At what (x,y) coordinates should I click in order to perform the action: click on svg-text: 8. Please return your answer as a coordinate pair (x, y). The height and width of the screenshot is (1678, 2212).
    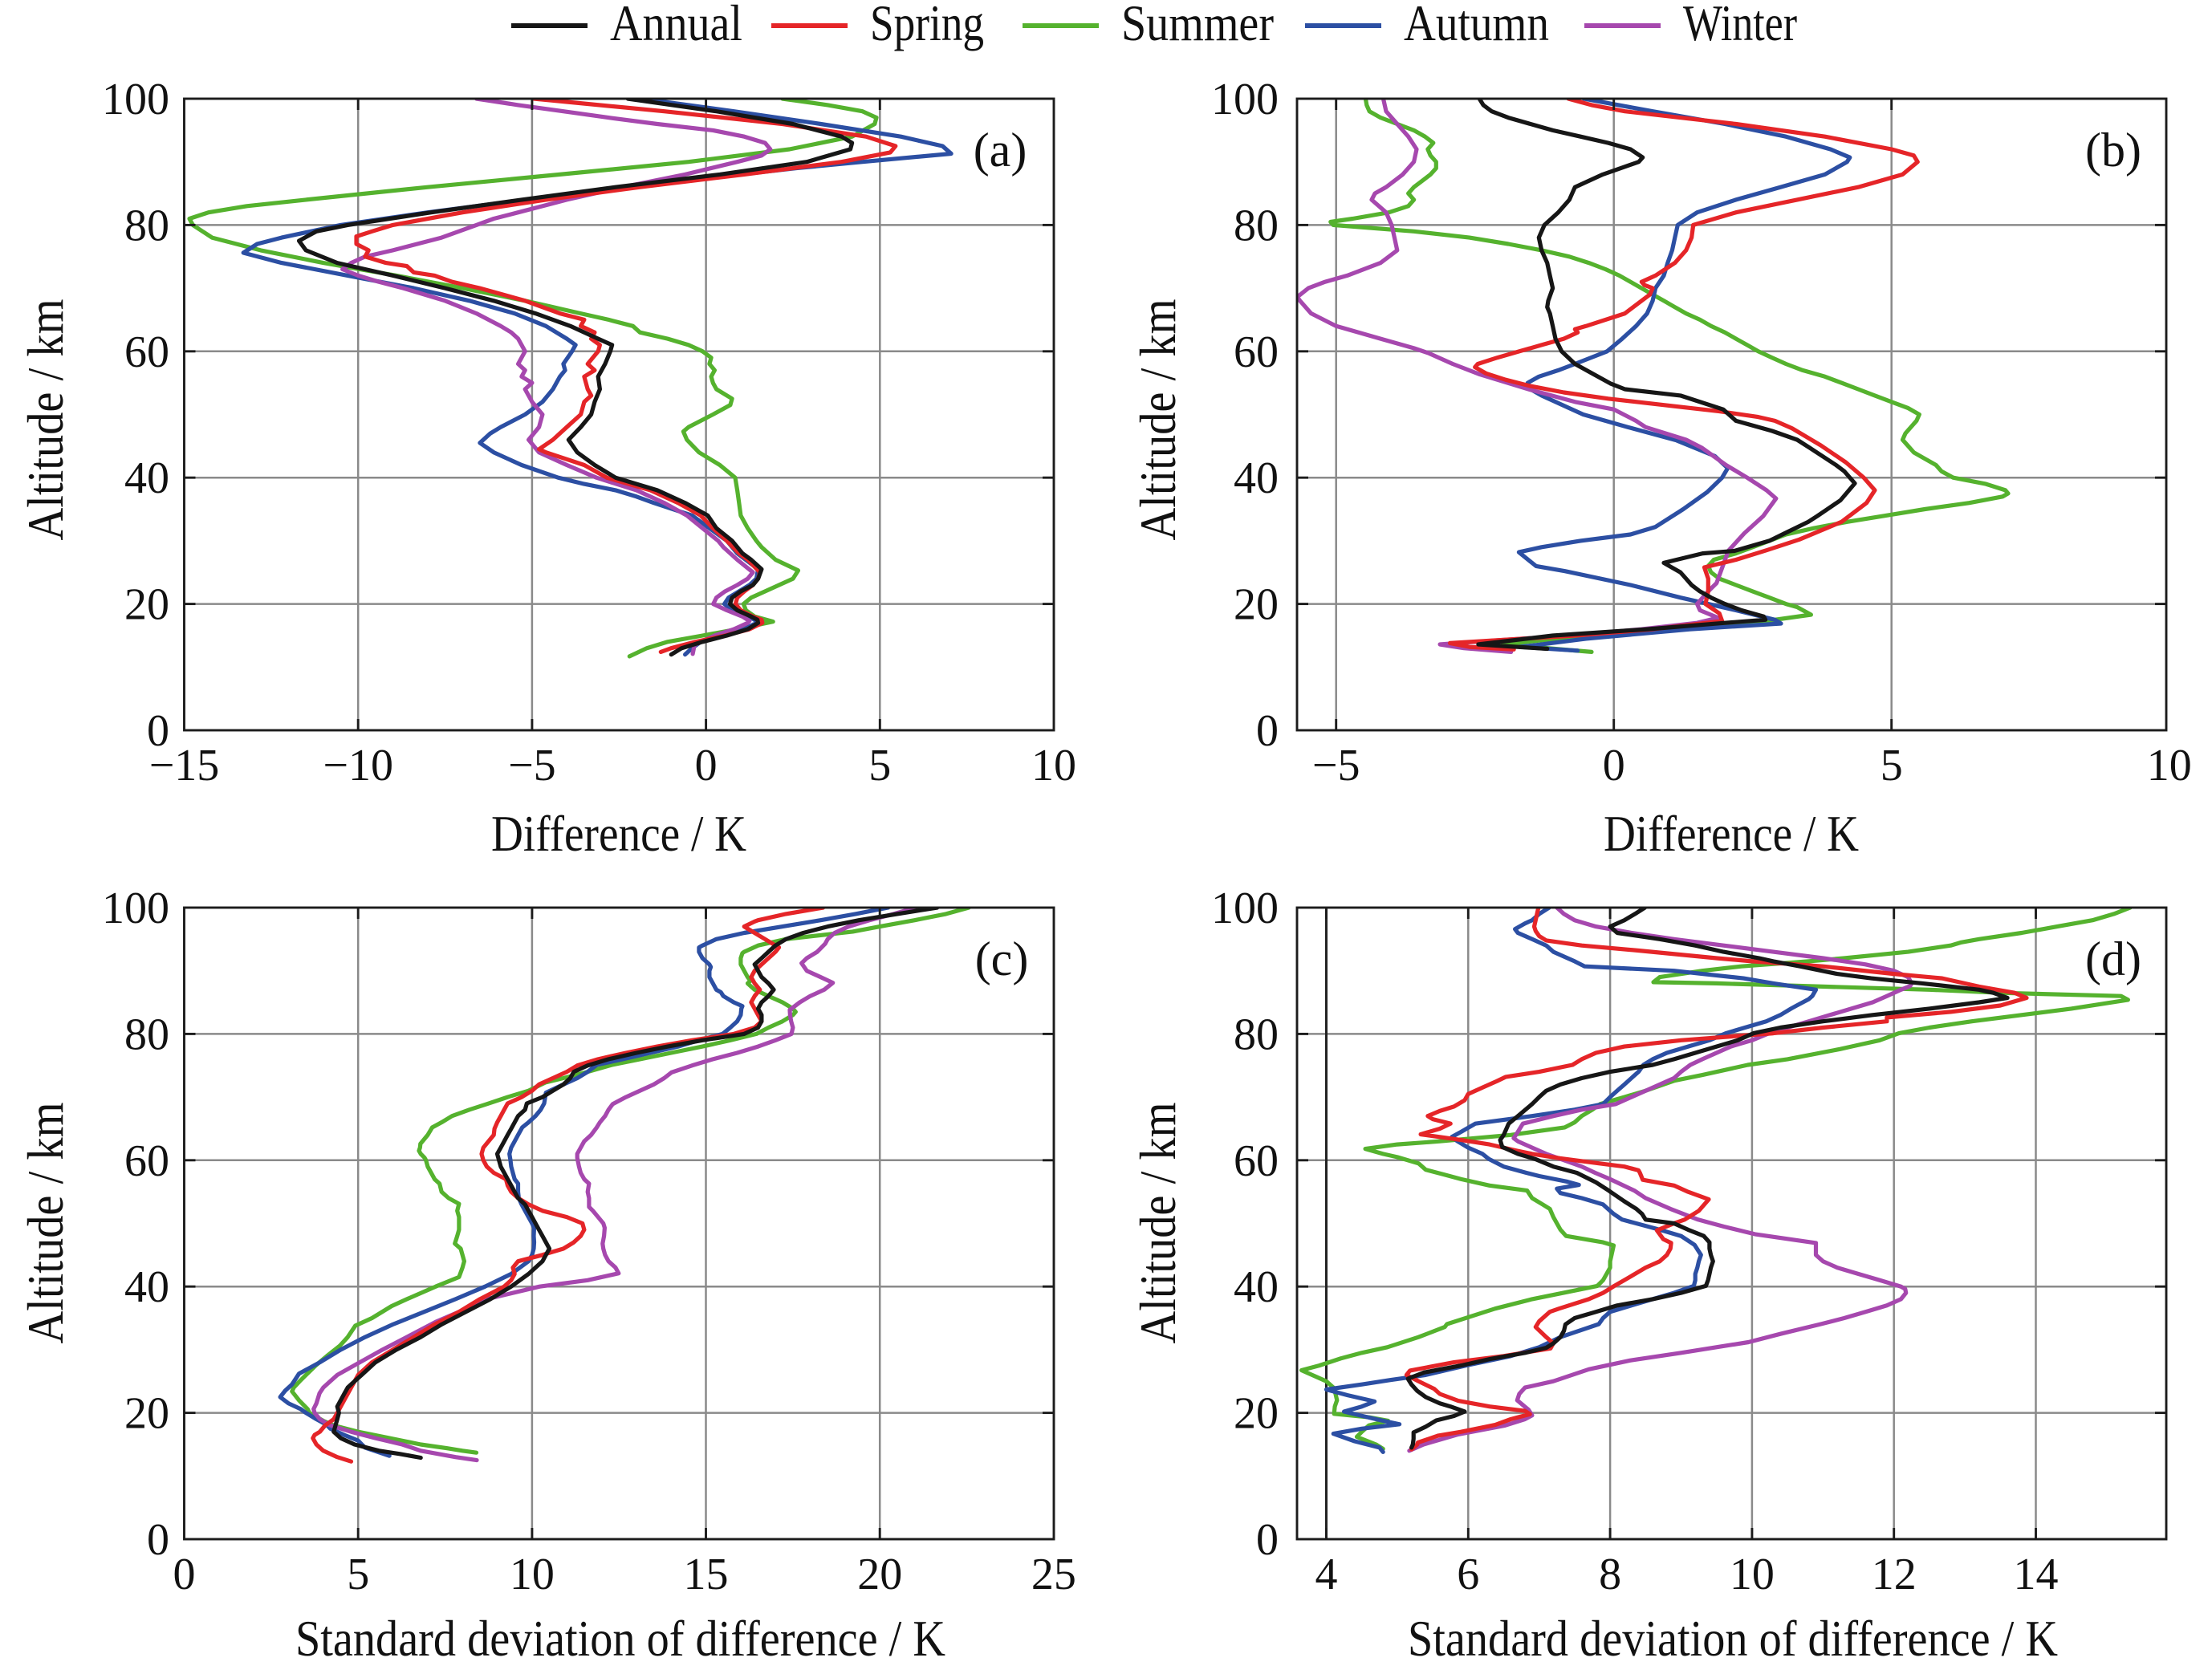
    Looking at the image, I should click on (1610, 1574).